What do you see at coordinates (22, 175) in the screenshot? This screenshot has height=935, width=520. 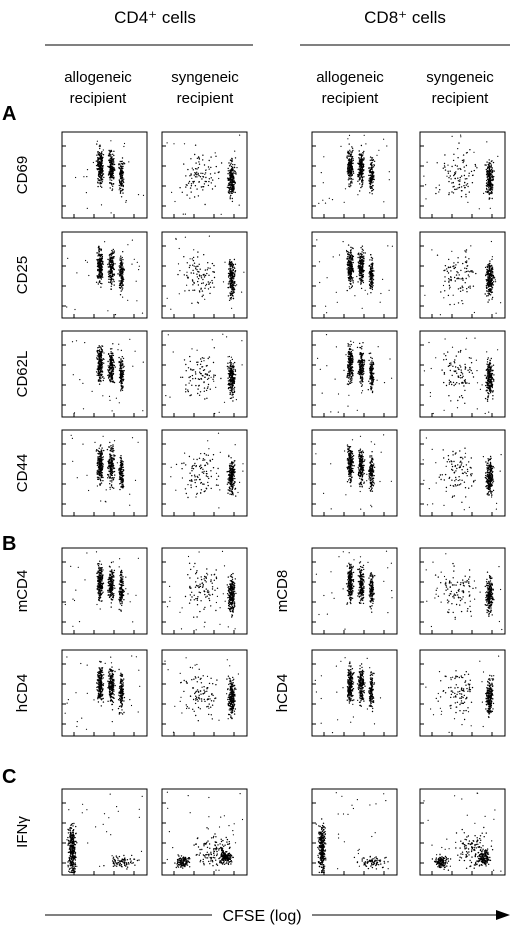 I see `row-label: CD69` at bounding box center [22, 175].